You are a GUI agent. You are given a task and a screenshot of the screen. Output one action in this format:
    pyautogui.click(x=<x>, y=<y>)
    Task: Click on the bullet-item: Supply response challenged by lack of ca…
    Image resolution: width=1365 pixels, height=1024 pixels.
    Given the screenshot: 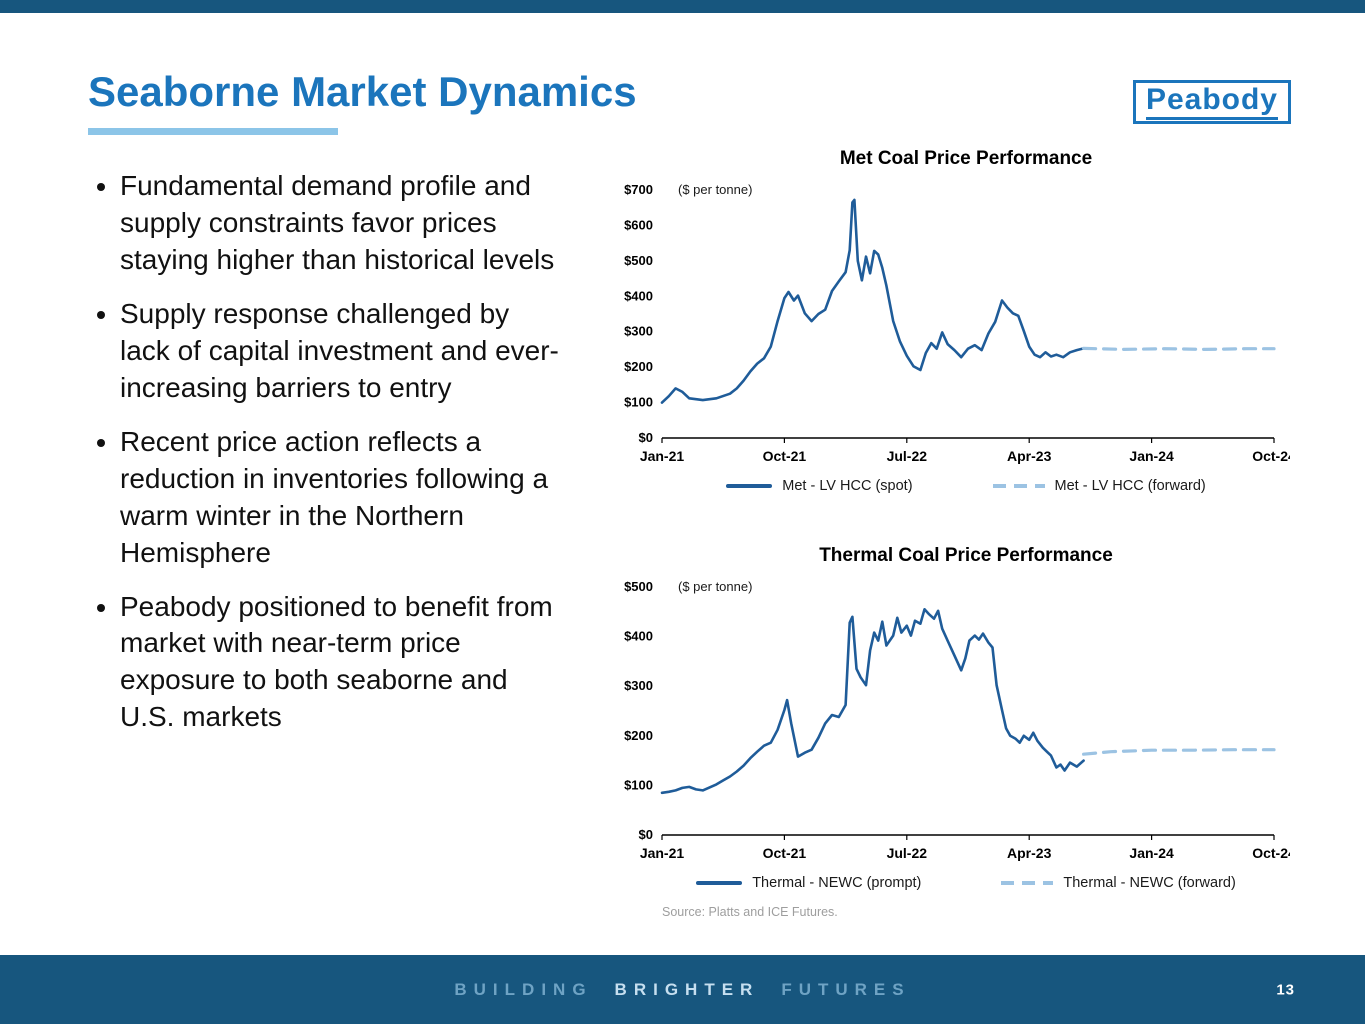 What is the action you would take?
    pyautogui.click(x=342, y=351)
    